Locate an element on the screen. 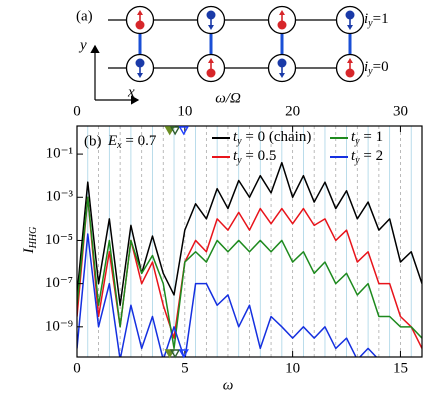  top-x-label: ω/Ω is located at coordinates (228, 98).